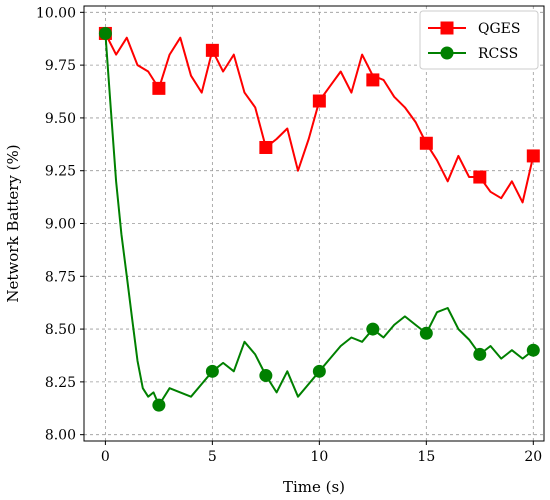  I want to click on x-axis-label: Time (s), so click(314, 487).